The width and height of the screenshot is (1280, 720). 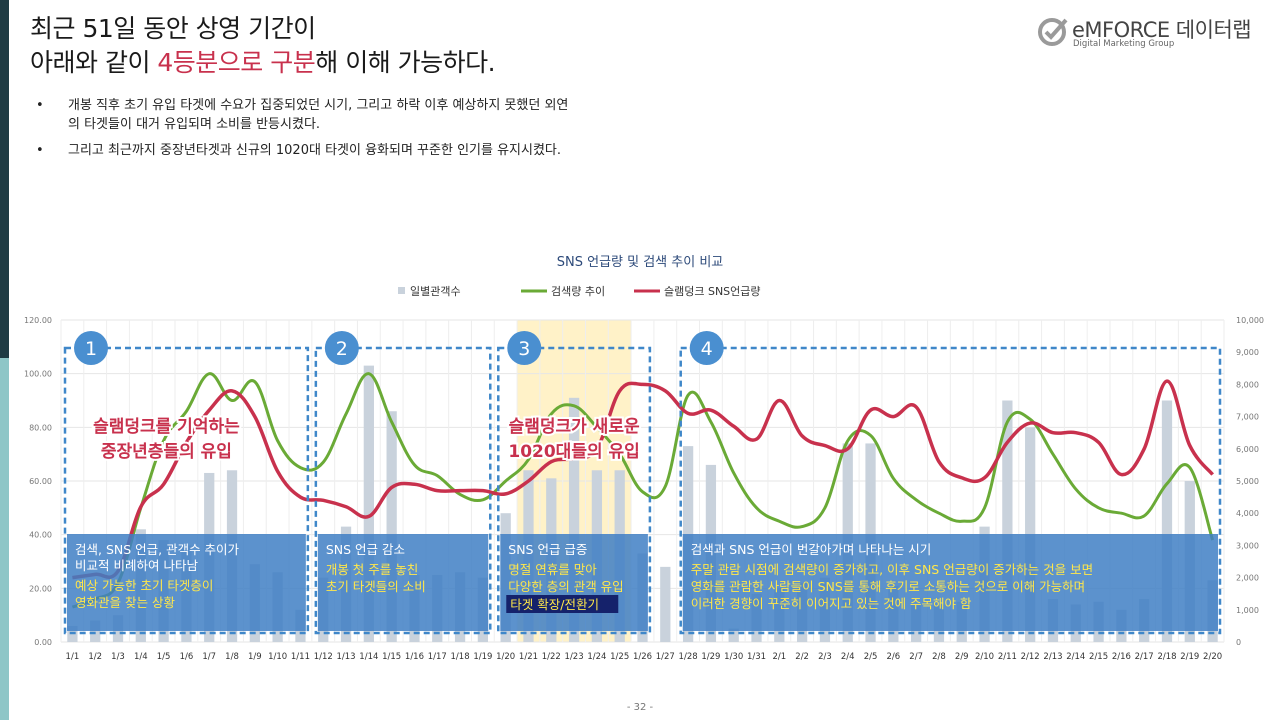 I want to click on x-axis-tick: 2/17, so click(x=1144, y=657).